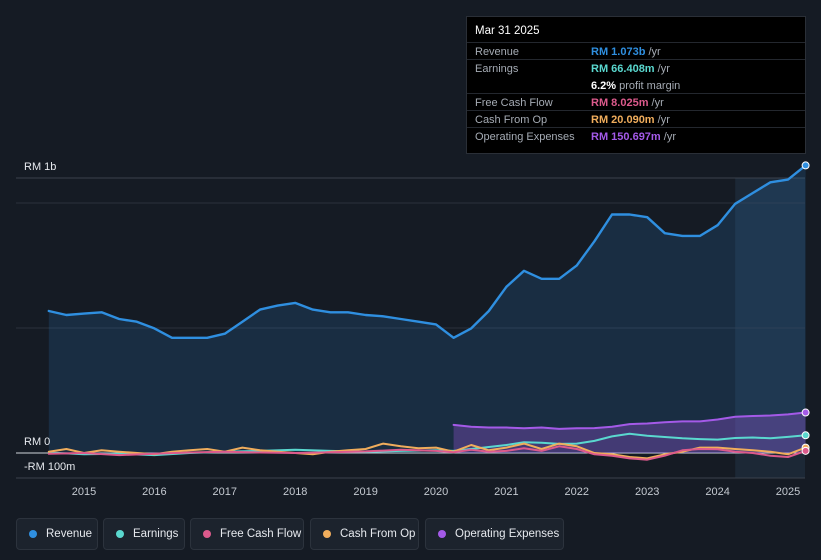 This screenshot has width=821, height=560. What do you see at coordinates (717, 492) in the screenshot?
I see `x-tick-label: 2024` at bounding box center [717, 492].